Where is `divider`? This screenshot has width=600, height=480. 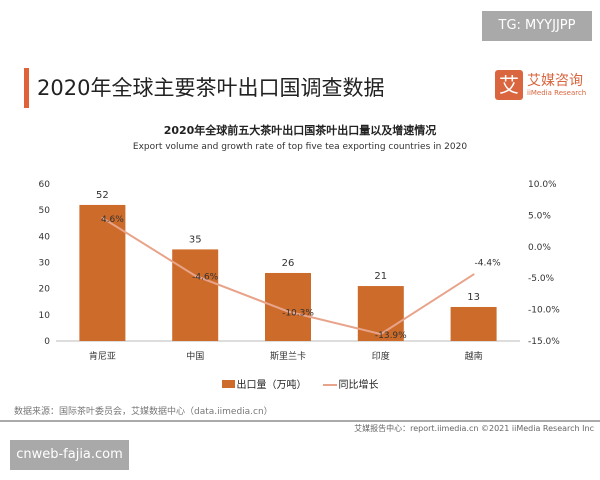 divider is located at coordinates (300, 421).